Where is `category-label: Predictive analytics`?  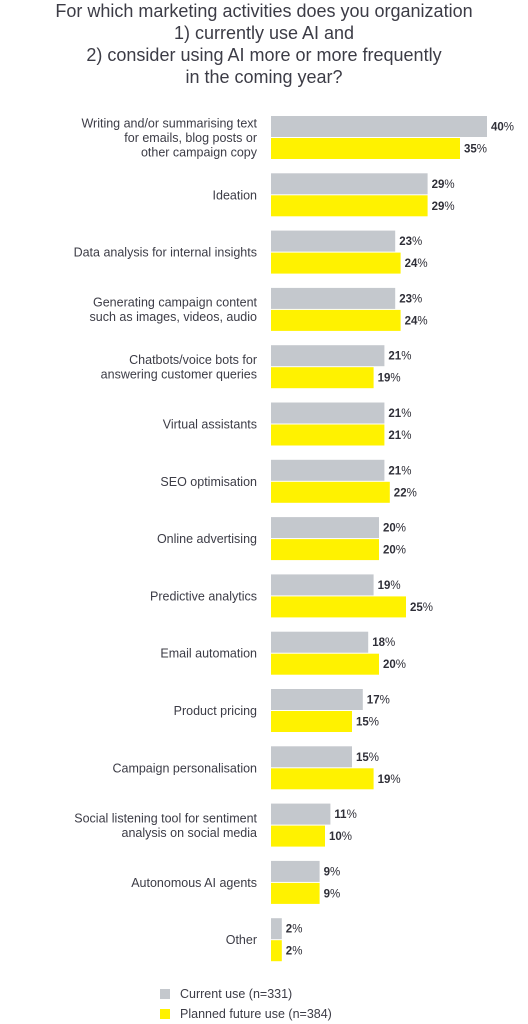
category-label: Predictive analytics is located at coordinates (203, 596).